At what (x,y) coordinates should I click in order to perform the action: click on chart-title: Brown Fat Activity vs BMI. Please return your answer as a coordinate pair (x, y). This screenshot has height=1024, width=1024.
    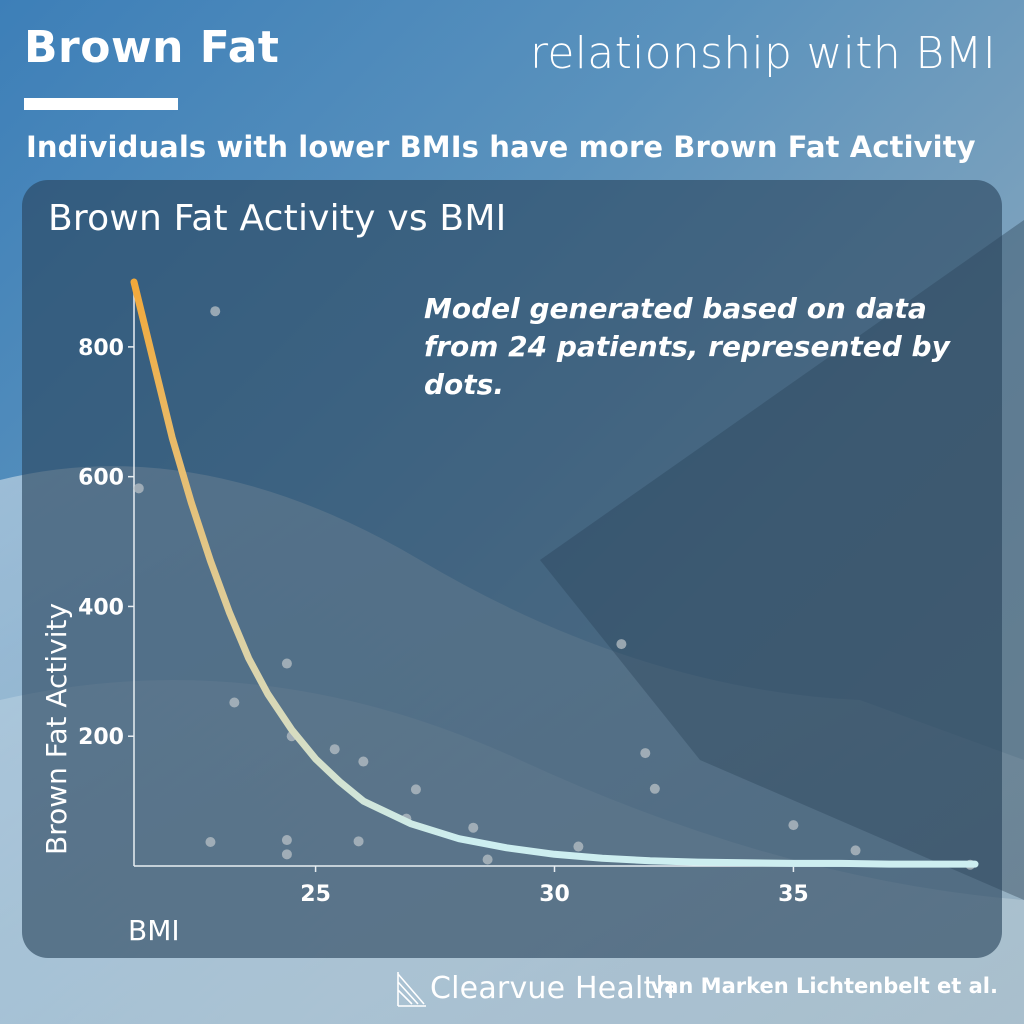
    Looking at the image, I should click on (277, 218).